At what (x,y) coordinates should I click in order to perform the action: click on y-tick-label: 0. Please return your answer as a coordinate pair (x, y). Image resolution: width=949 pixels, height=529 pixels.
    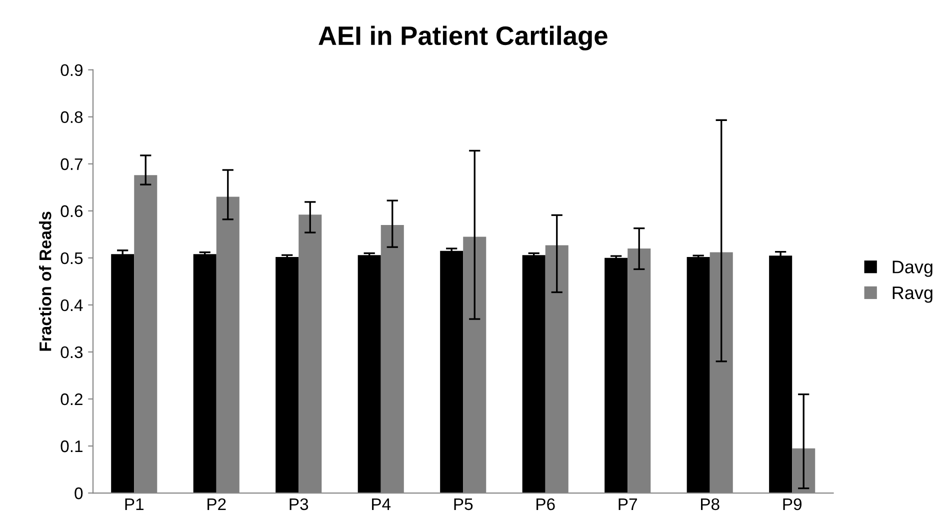
    Looking at the image, I should click on (78, 493).